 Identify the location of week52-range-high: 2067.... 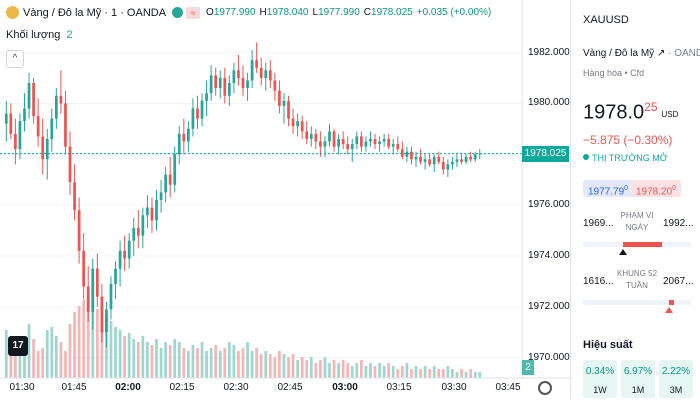
(678, 281).